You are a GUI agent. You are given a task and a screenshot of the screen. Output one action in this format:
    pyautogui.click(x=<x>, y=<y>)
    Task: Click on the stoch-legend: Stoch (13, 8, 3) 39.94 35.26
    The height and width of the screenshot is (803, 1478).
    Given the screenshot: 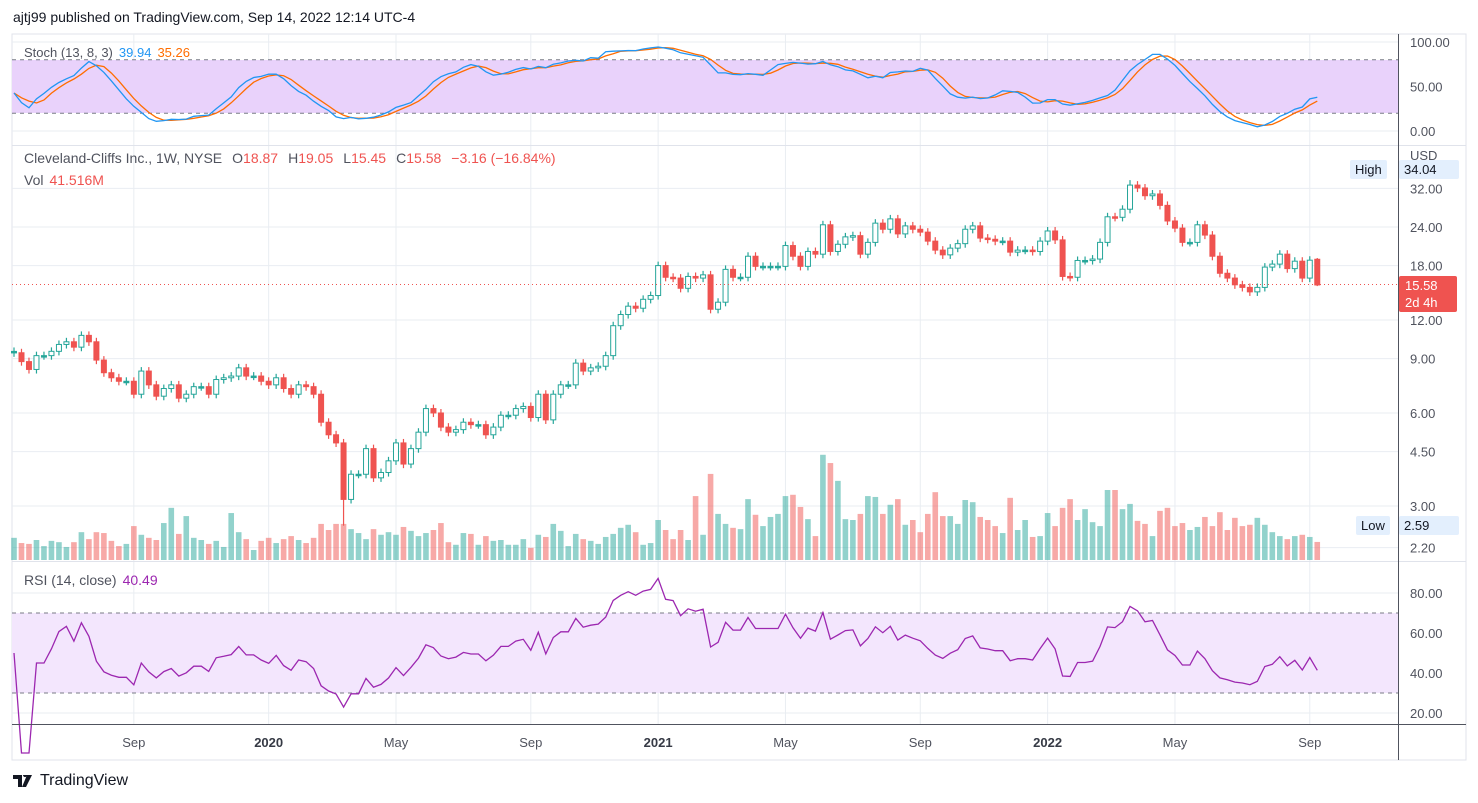 What is the action you would take?
    pyautogui.click(x=110, y=52)
    